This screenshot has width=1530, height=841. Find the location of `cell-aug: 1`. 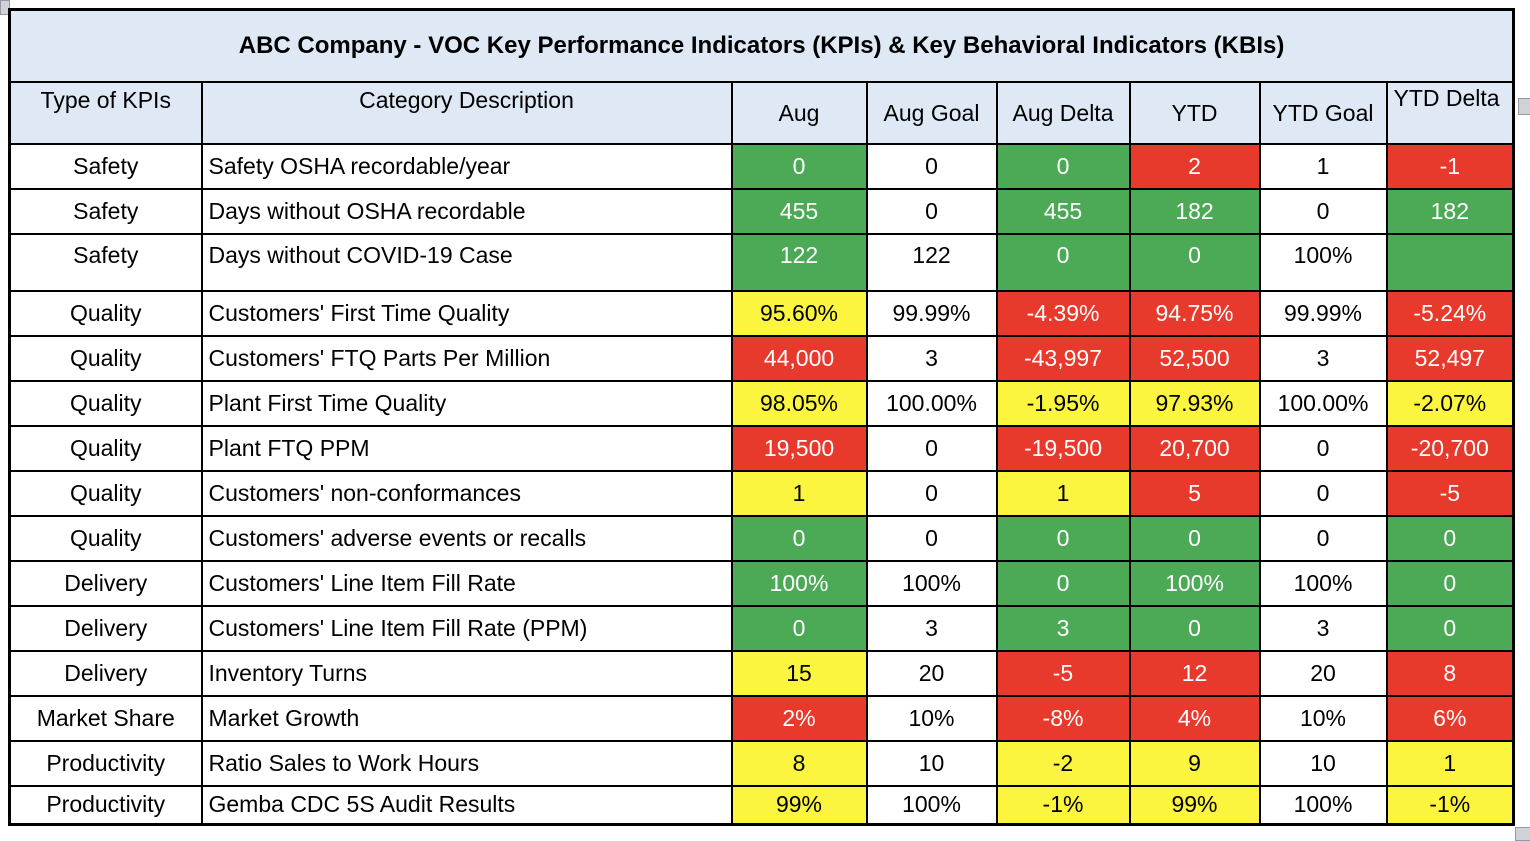

cell-aug: 1 is located at coordinates (799, 493).